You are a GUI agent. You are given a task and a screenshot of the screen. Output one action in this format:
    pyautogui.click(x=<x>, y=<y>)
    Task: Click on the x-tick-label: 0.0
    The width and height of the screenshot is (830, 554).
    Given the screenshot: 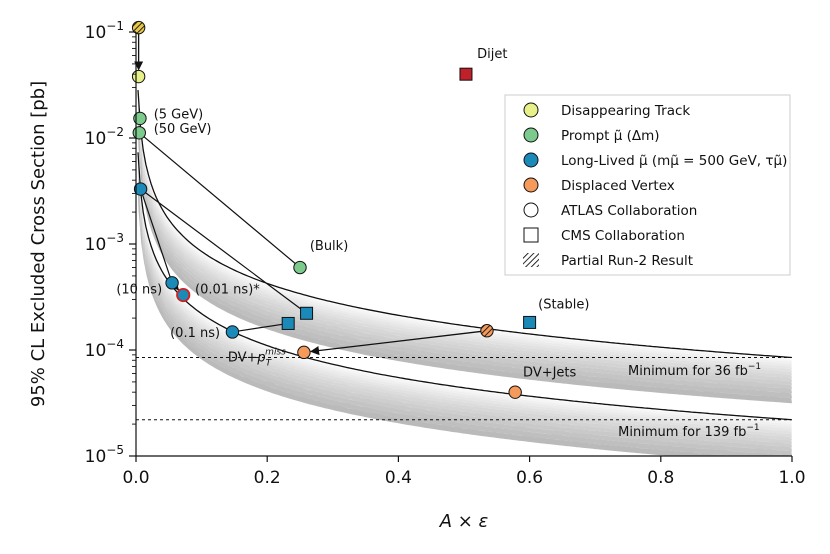 What is the action you would take?
    pyautogui.click(x=135, y=478)
    